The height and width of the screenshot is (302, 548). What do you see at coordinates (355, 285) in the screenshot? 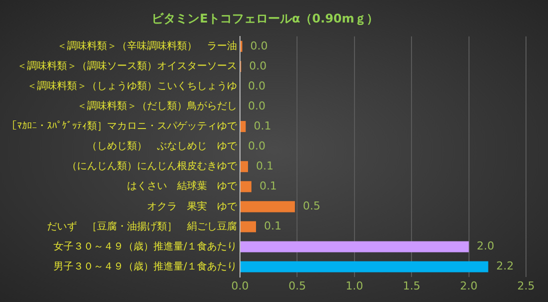
I see `x-tick-label: 1.0` at bounding box center [355, 285].